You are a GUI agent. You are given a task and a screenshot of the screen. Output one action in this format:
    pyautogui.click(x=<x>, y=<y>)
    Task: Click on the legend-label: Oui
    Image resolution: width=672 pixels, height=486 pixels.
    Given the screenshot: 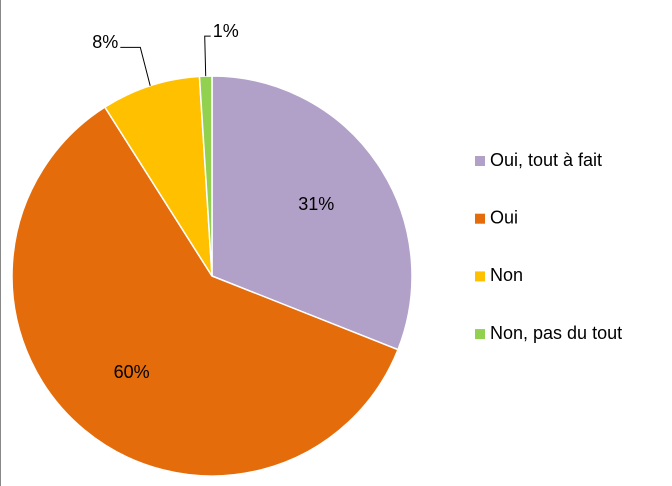 What is the action you would take?
    pyautogui.click(x=504, y=217)
    